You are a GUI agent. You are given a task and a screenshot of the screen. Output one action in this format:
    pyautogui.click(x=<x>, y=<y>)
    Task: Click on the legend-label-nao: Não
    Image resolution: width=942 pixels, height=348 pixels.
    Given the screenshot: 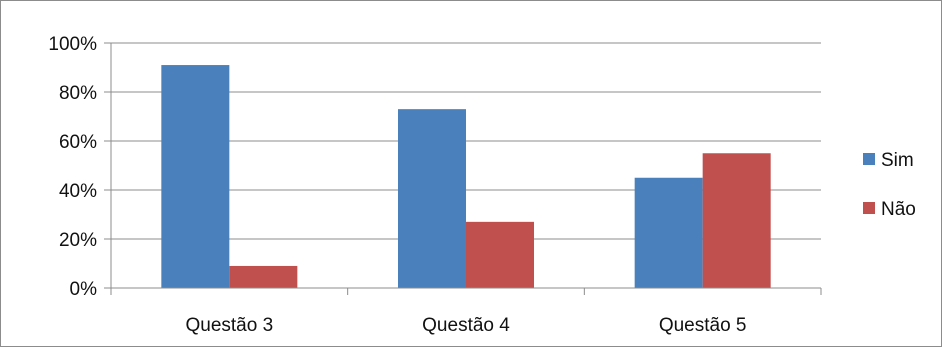 What is the action you would take?
    pyautogui.click(x=898, y=209)
    